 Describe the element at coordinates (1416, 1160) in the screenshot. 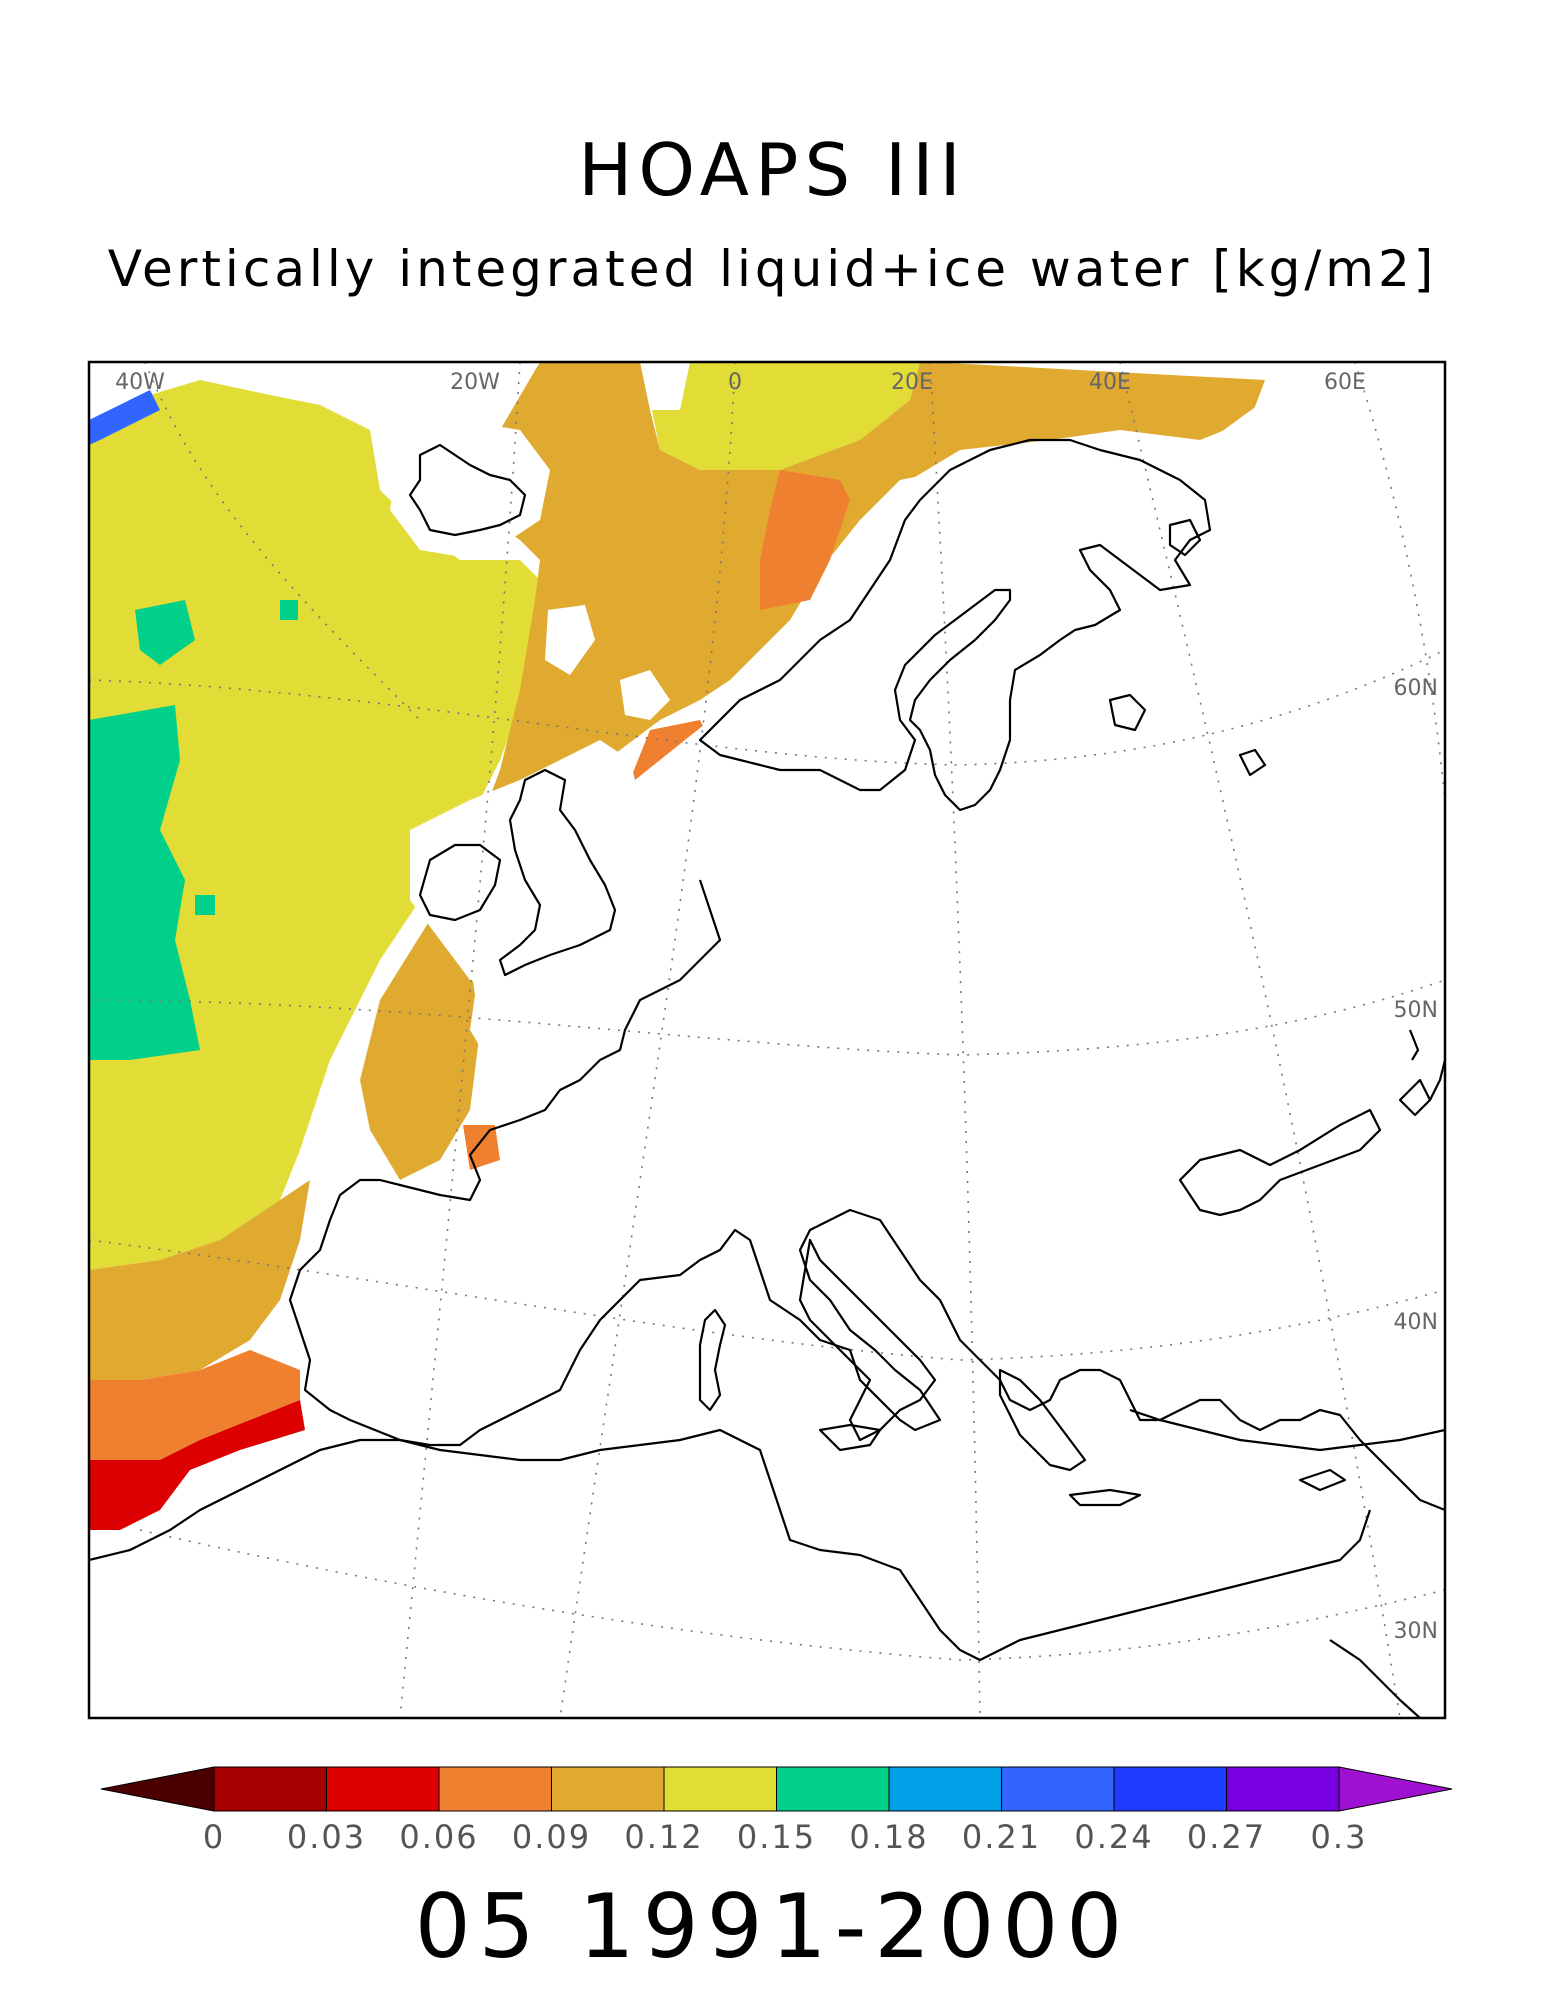

I see `latitude-labels: 60N 50N 40N 30N` at that location.